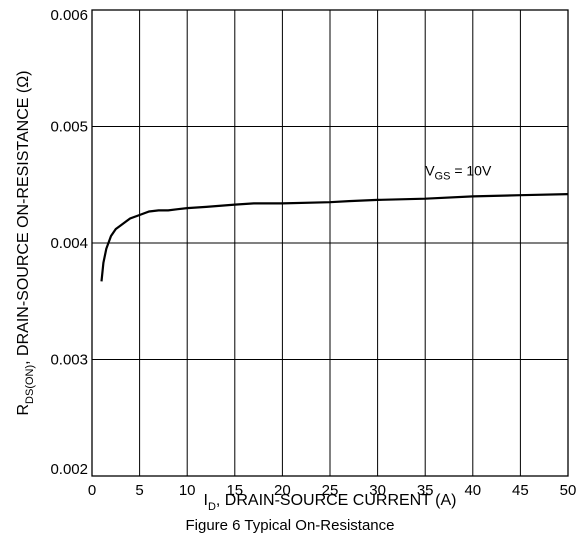  Describe the element at coordinates (377, 490) in the screenshot. I see `x-tick-label: 30` at that location.